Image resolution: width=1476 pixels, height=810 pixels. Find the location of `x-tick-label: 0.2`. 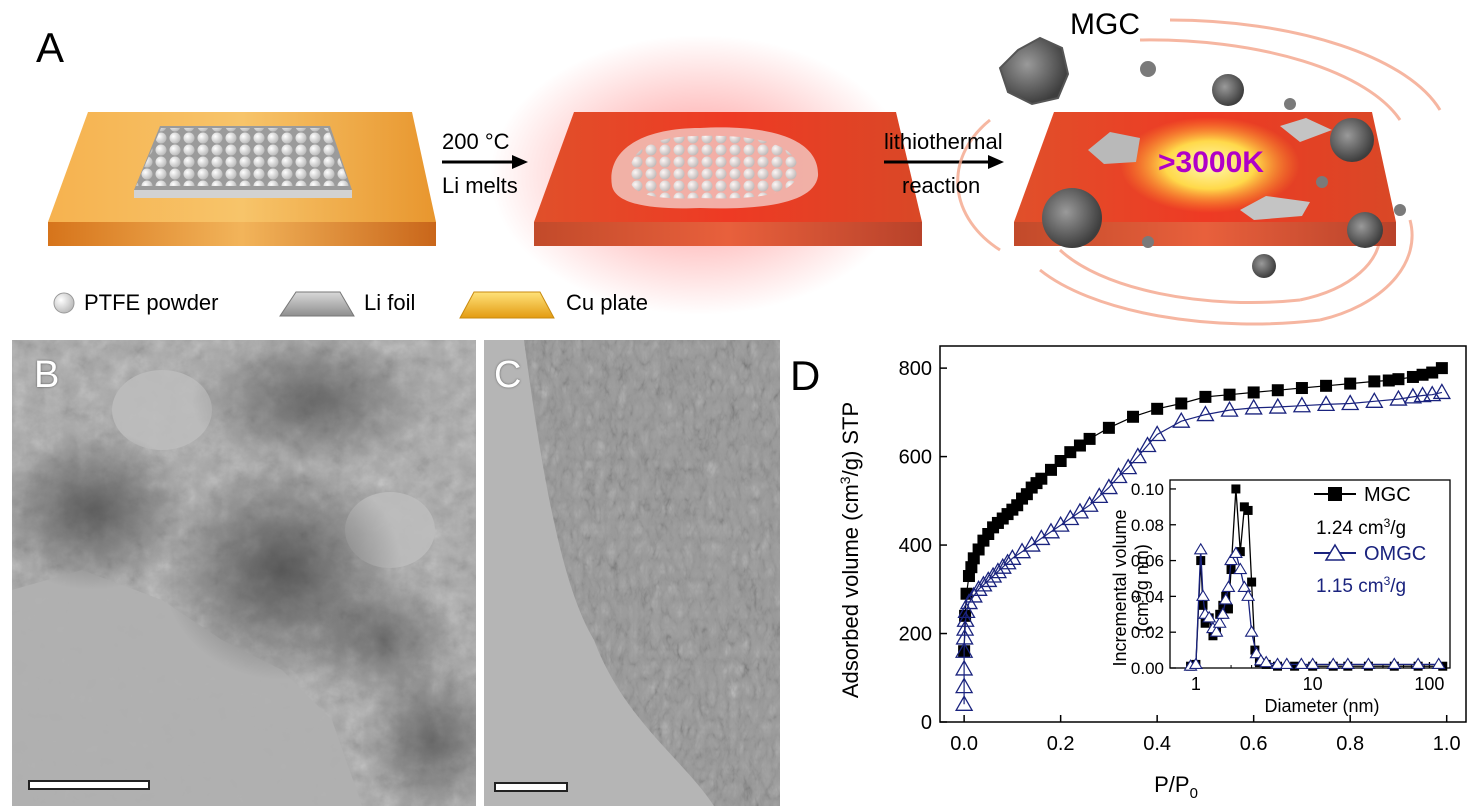

x-tick-label: 0.2 is located at coordinates (1061, 744).